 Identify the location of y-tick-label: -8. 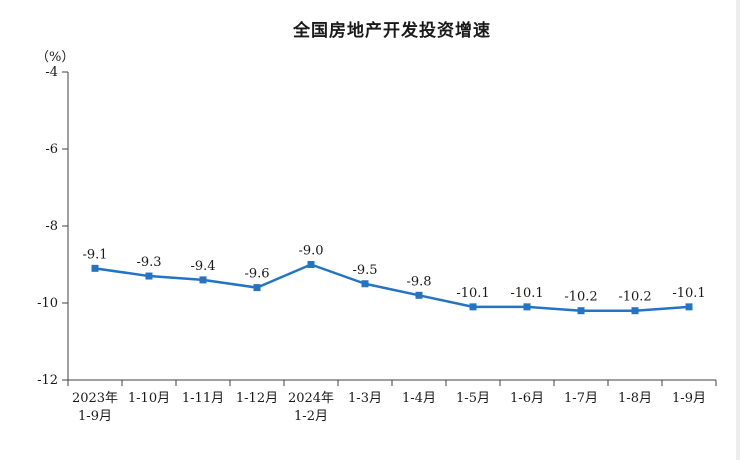
(51, 226).